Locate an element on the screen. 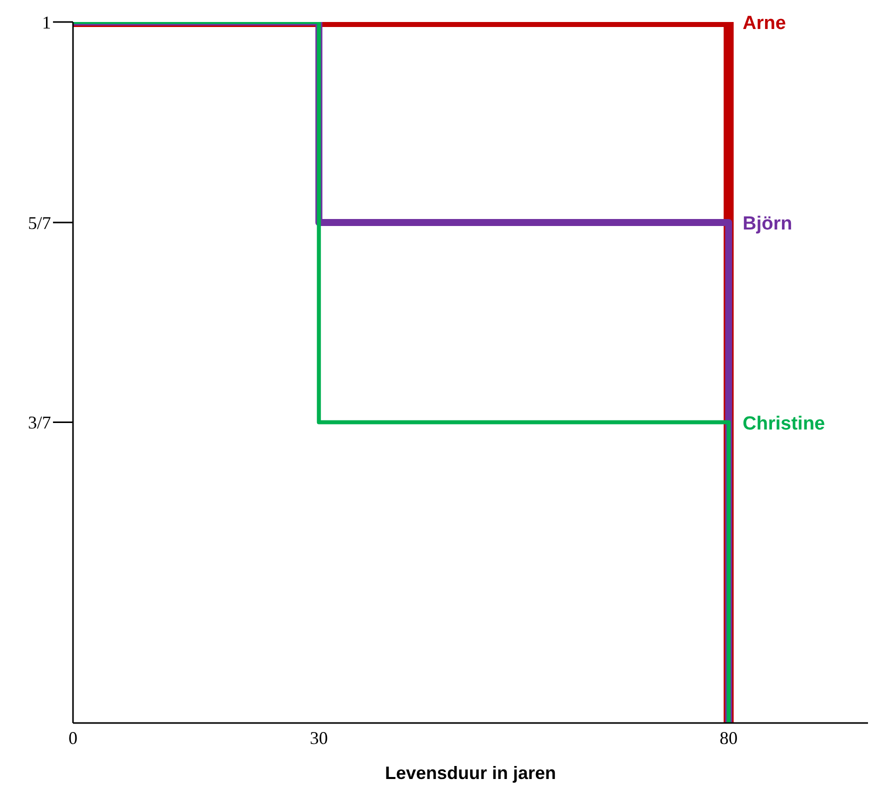  series-label: Björn is located at coordinates (767, 223).